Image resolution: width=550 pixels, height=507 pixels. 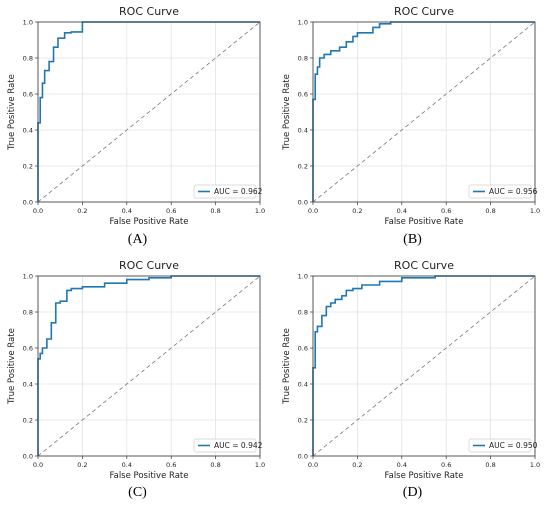 What do you see at coordinates (412, 239) in the screenshot?
I see `panel-label: (B)` at bounding box center [412, 239].